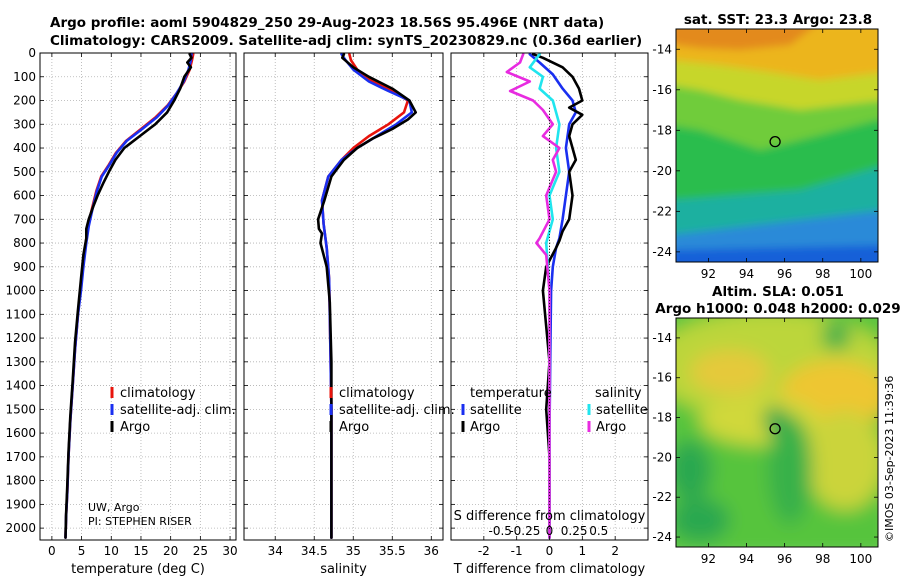 Image resolution: width=900 pixels, height=580 pixels. I want to click on y-tick-label: 1000, so click(20, 291).